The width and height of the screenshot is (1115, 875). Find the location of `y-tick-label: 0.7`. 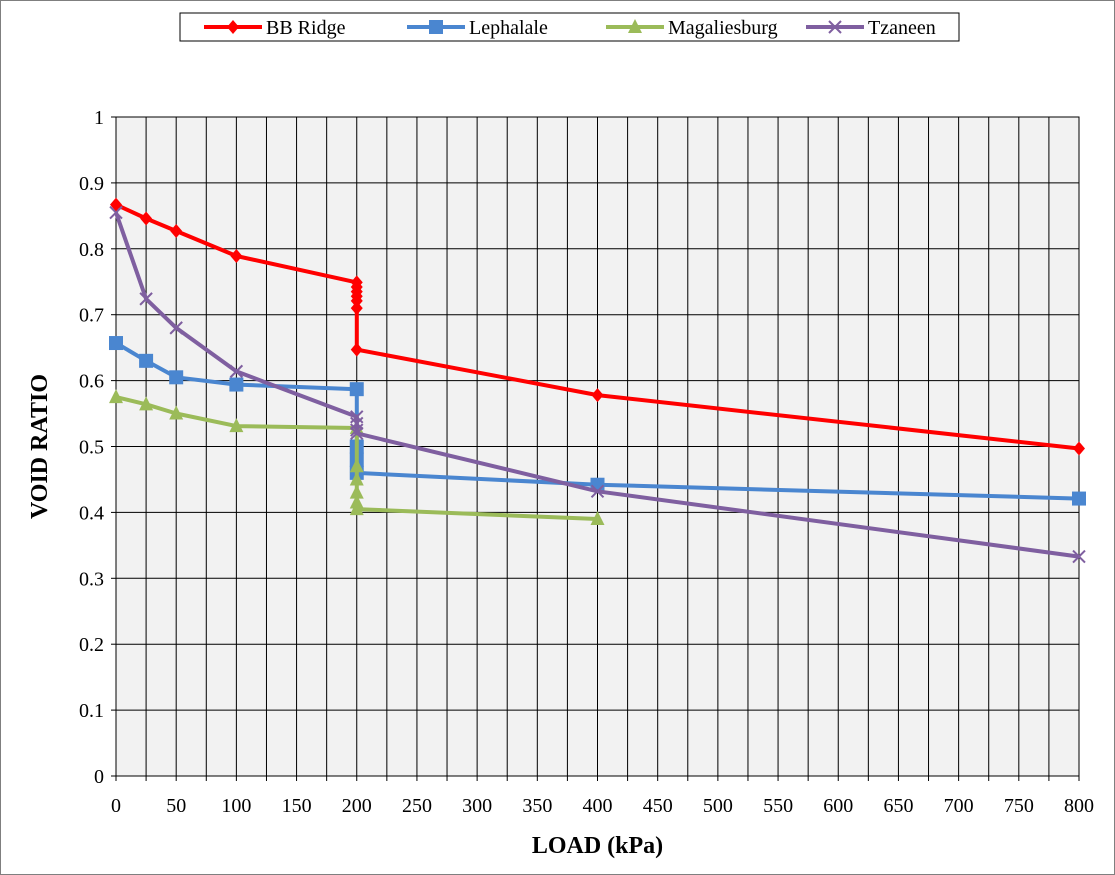

y-tick-label: 0.7 is located at coordinates (91, 316).